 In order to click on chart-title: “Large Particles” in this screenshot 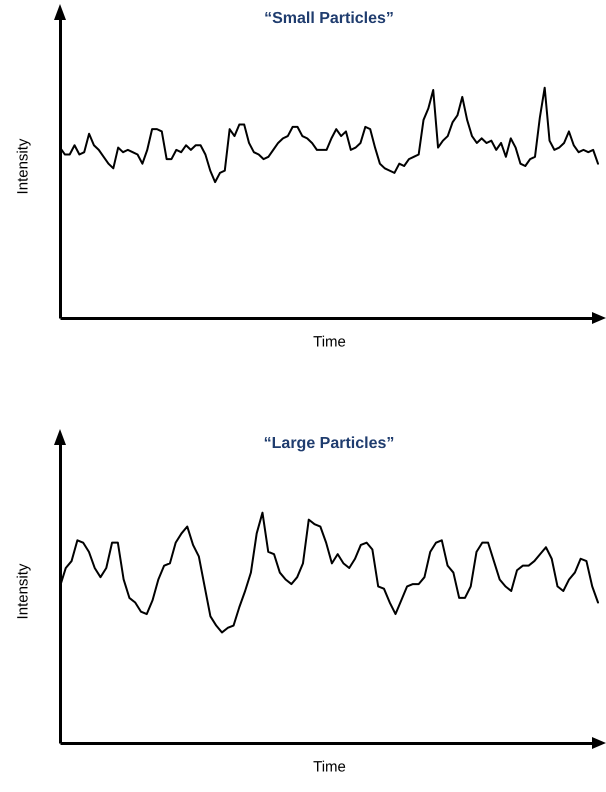, I will do `click(329, 443)`.